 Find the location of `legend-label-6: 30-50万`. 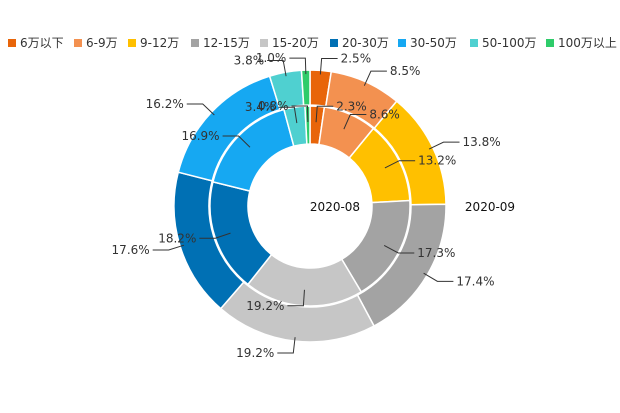

legend-label-6: 30-50万 is located at coordinates (433, 43).